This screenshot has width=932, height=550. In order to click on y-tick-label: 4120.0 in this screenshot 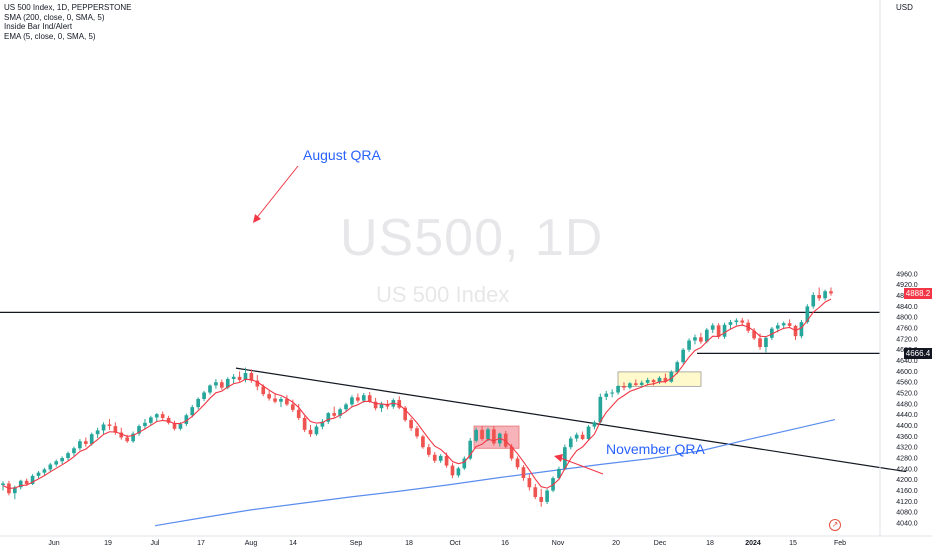, I will do `click(907, 502)`.